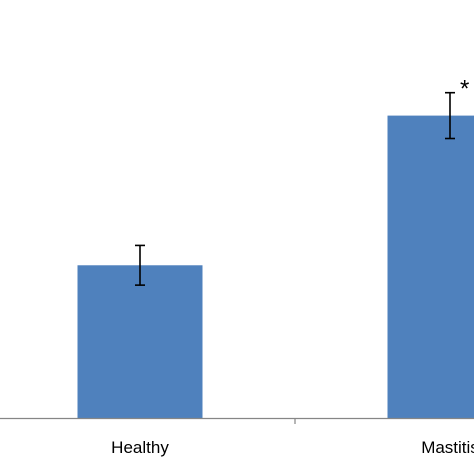 The height and width of the screenshot is (474, 474). Describe the element at coordinates (450, 115) in the screenshot. I see `error-bar-mastitis` at that location.